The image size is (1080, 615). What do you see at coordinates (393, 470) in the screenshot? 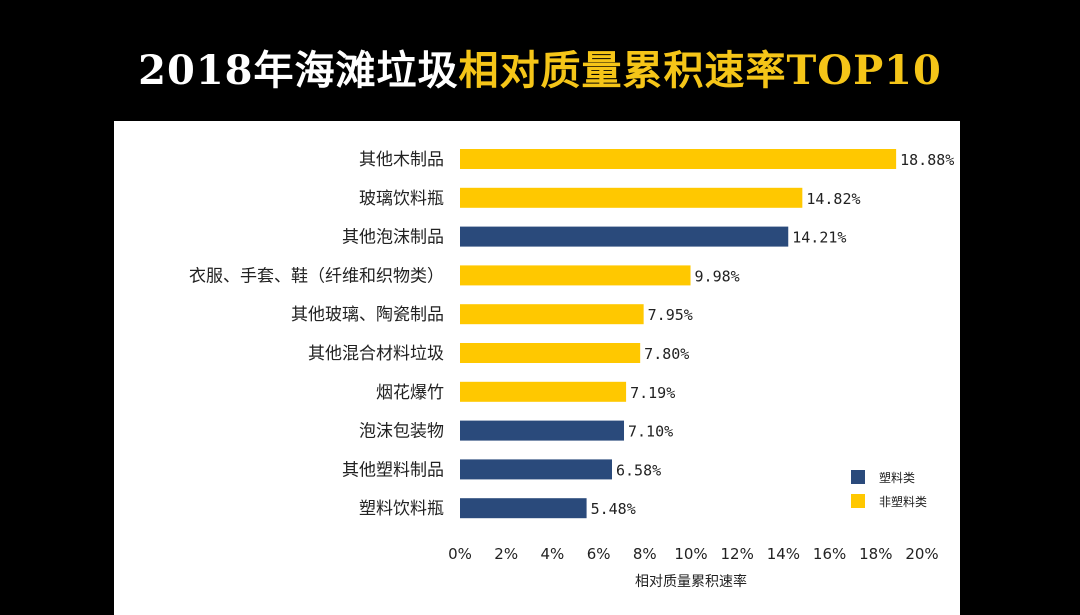
I see `category-label: 其他塑料制品` at bounding box center [393, 470].